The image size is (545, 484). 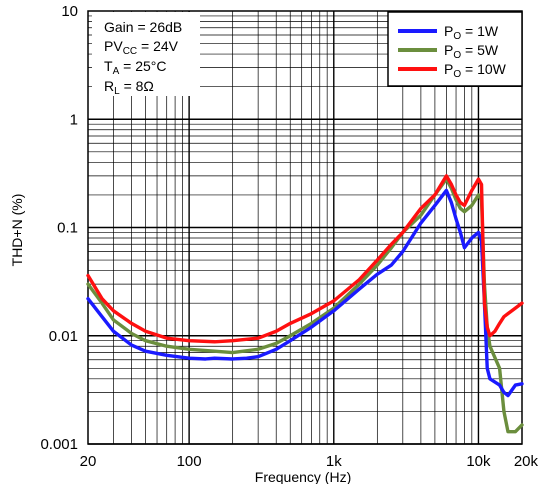 What do you see at coordinates (471, 51) in the screenshot?
I see `legend-label-5w: PO = 5W` at bounding box center [471, 51].